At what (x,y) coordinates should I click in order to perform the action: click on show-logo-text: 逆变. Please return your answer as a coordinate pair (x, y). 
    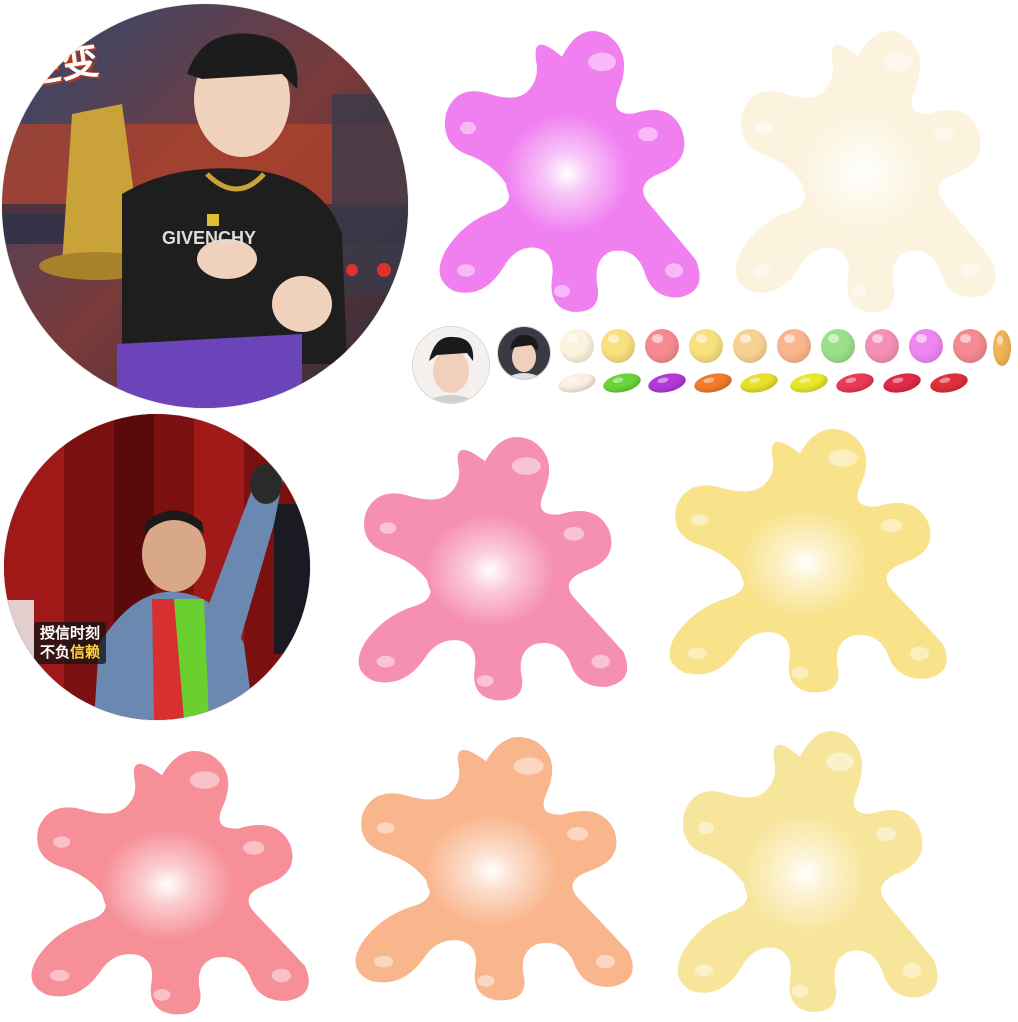
    Looking at the image, I should click on (61, 66).